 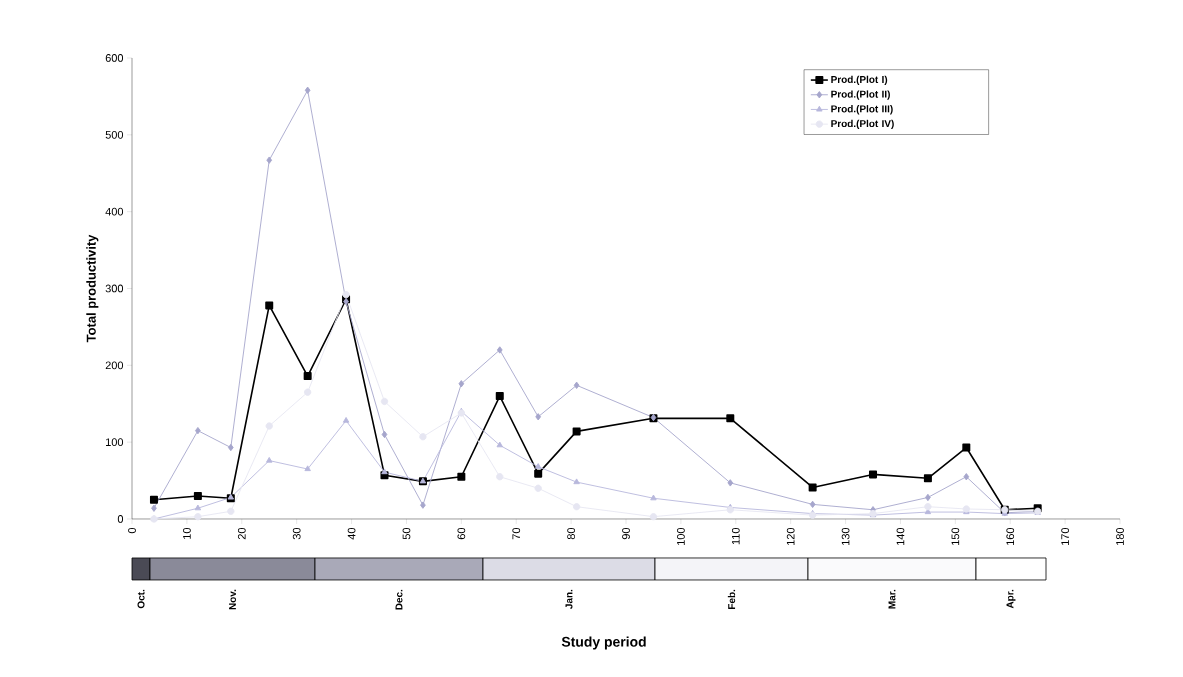 I want to click on y-tick-label: 500, so click(x=114, y=134).